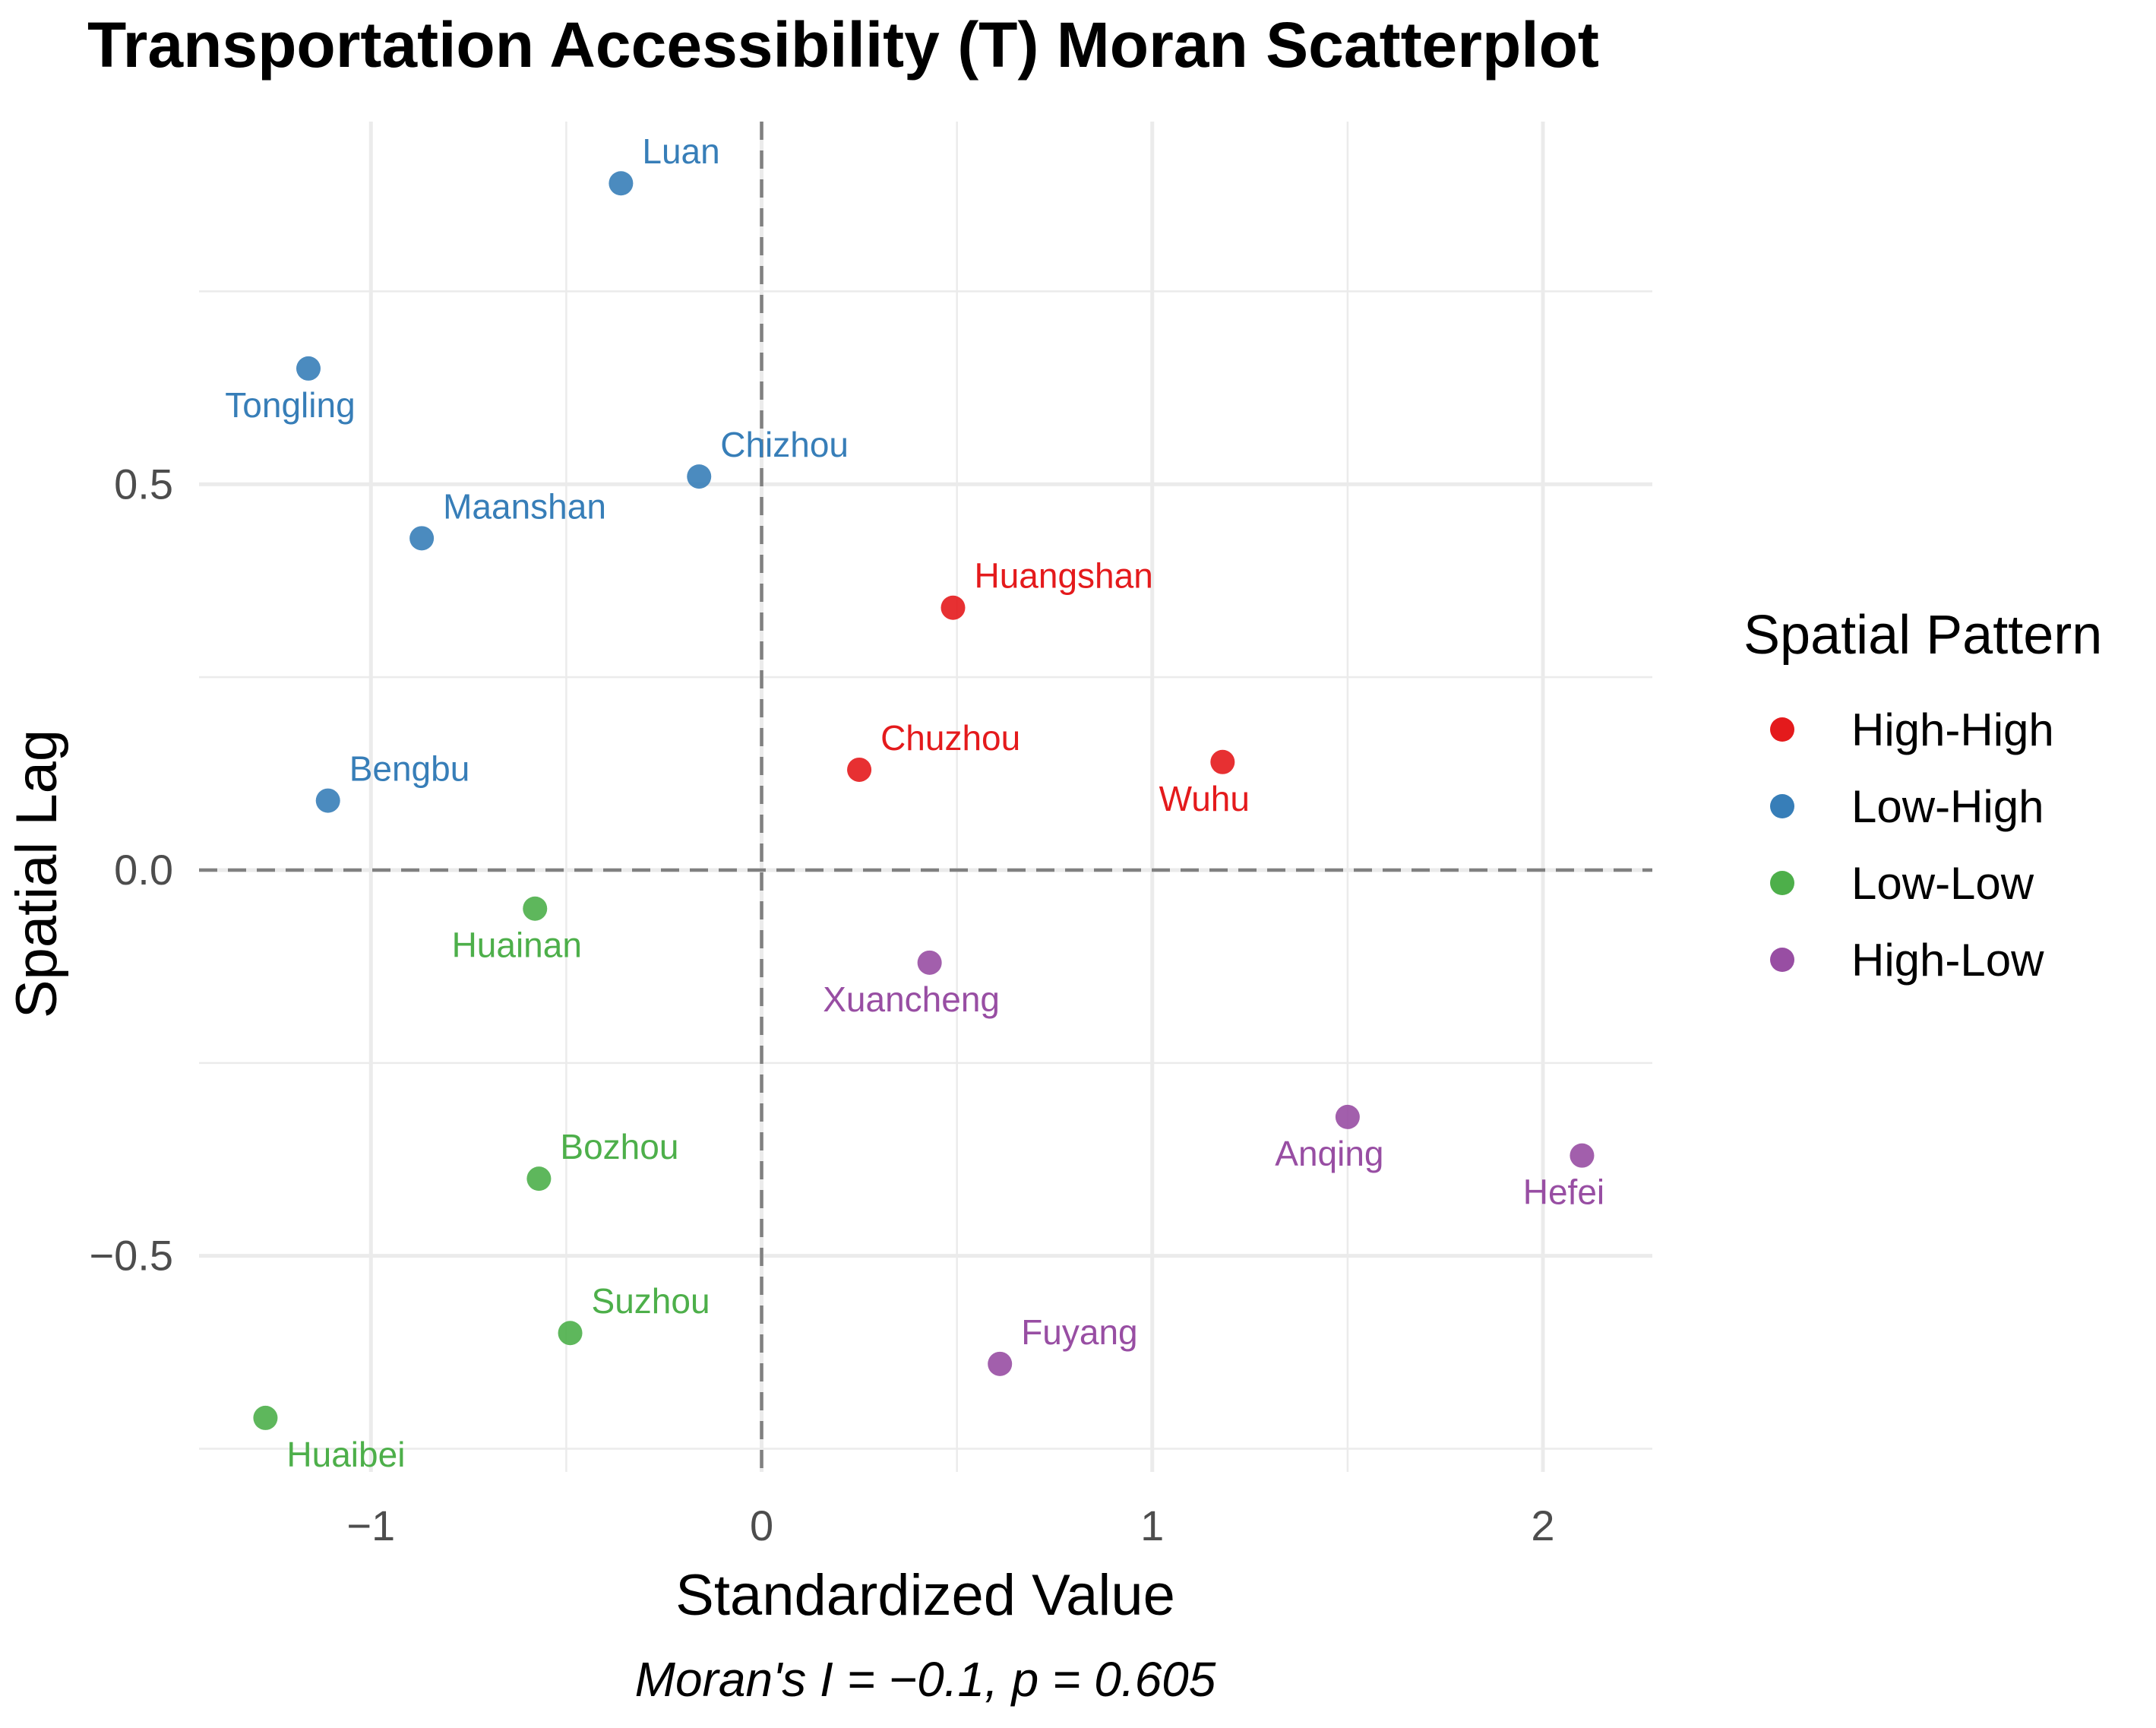 This screenshot has width=2156, height=1728. Describe the element at coordinates (925, 1595) in the screenshot. I see `x-axis-title: Standardized Value` at that location.